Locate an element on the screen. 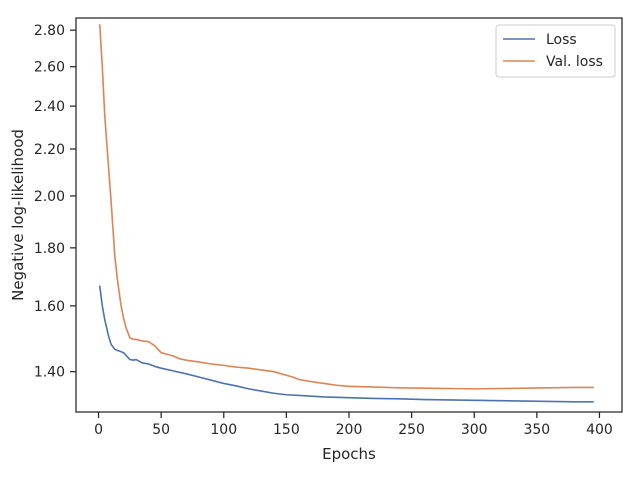  x-axis-label: Epochs is located at coordinates (349, 454).